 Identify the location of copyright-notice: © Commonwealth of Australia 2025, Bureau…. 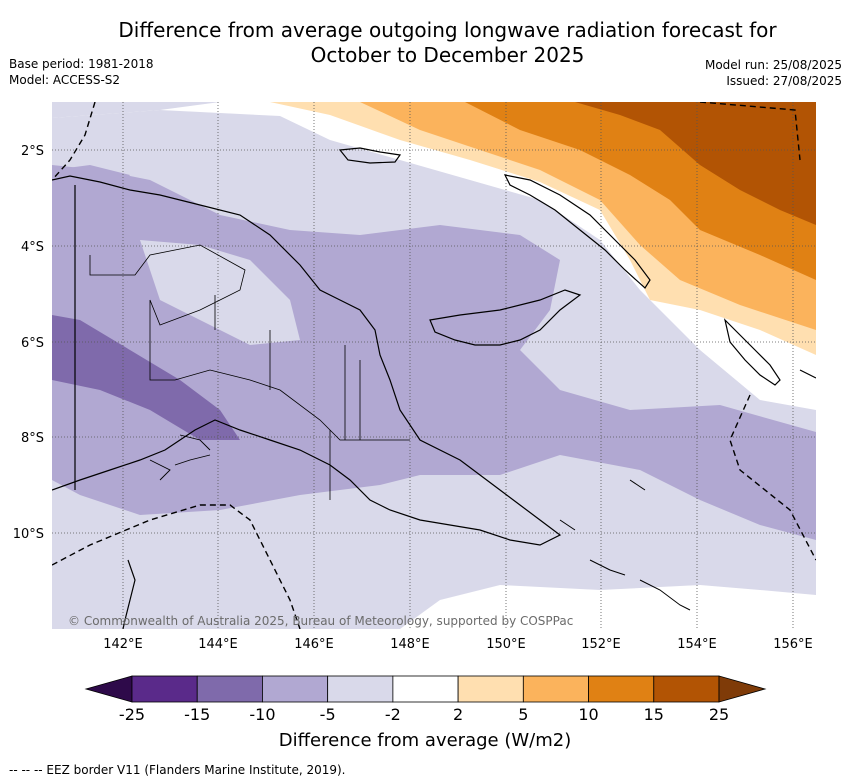
(321, 621).